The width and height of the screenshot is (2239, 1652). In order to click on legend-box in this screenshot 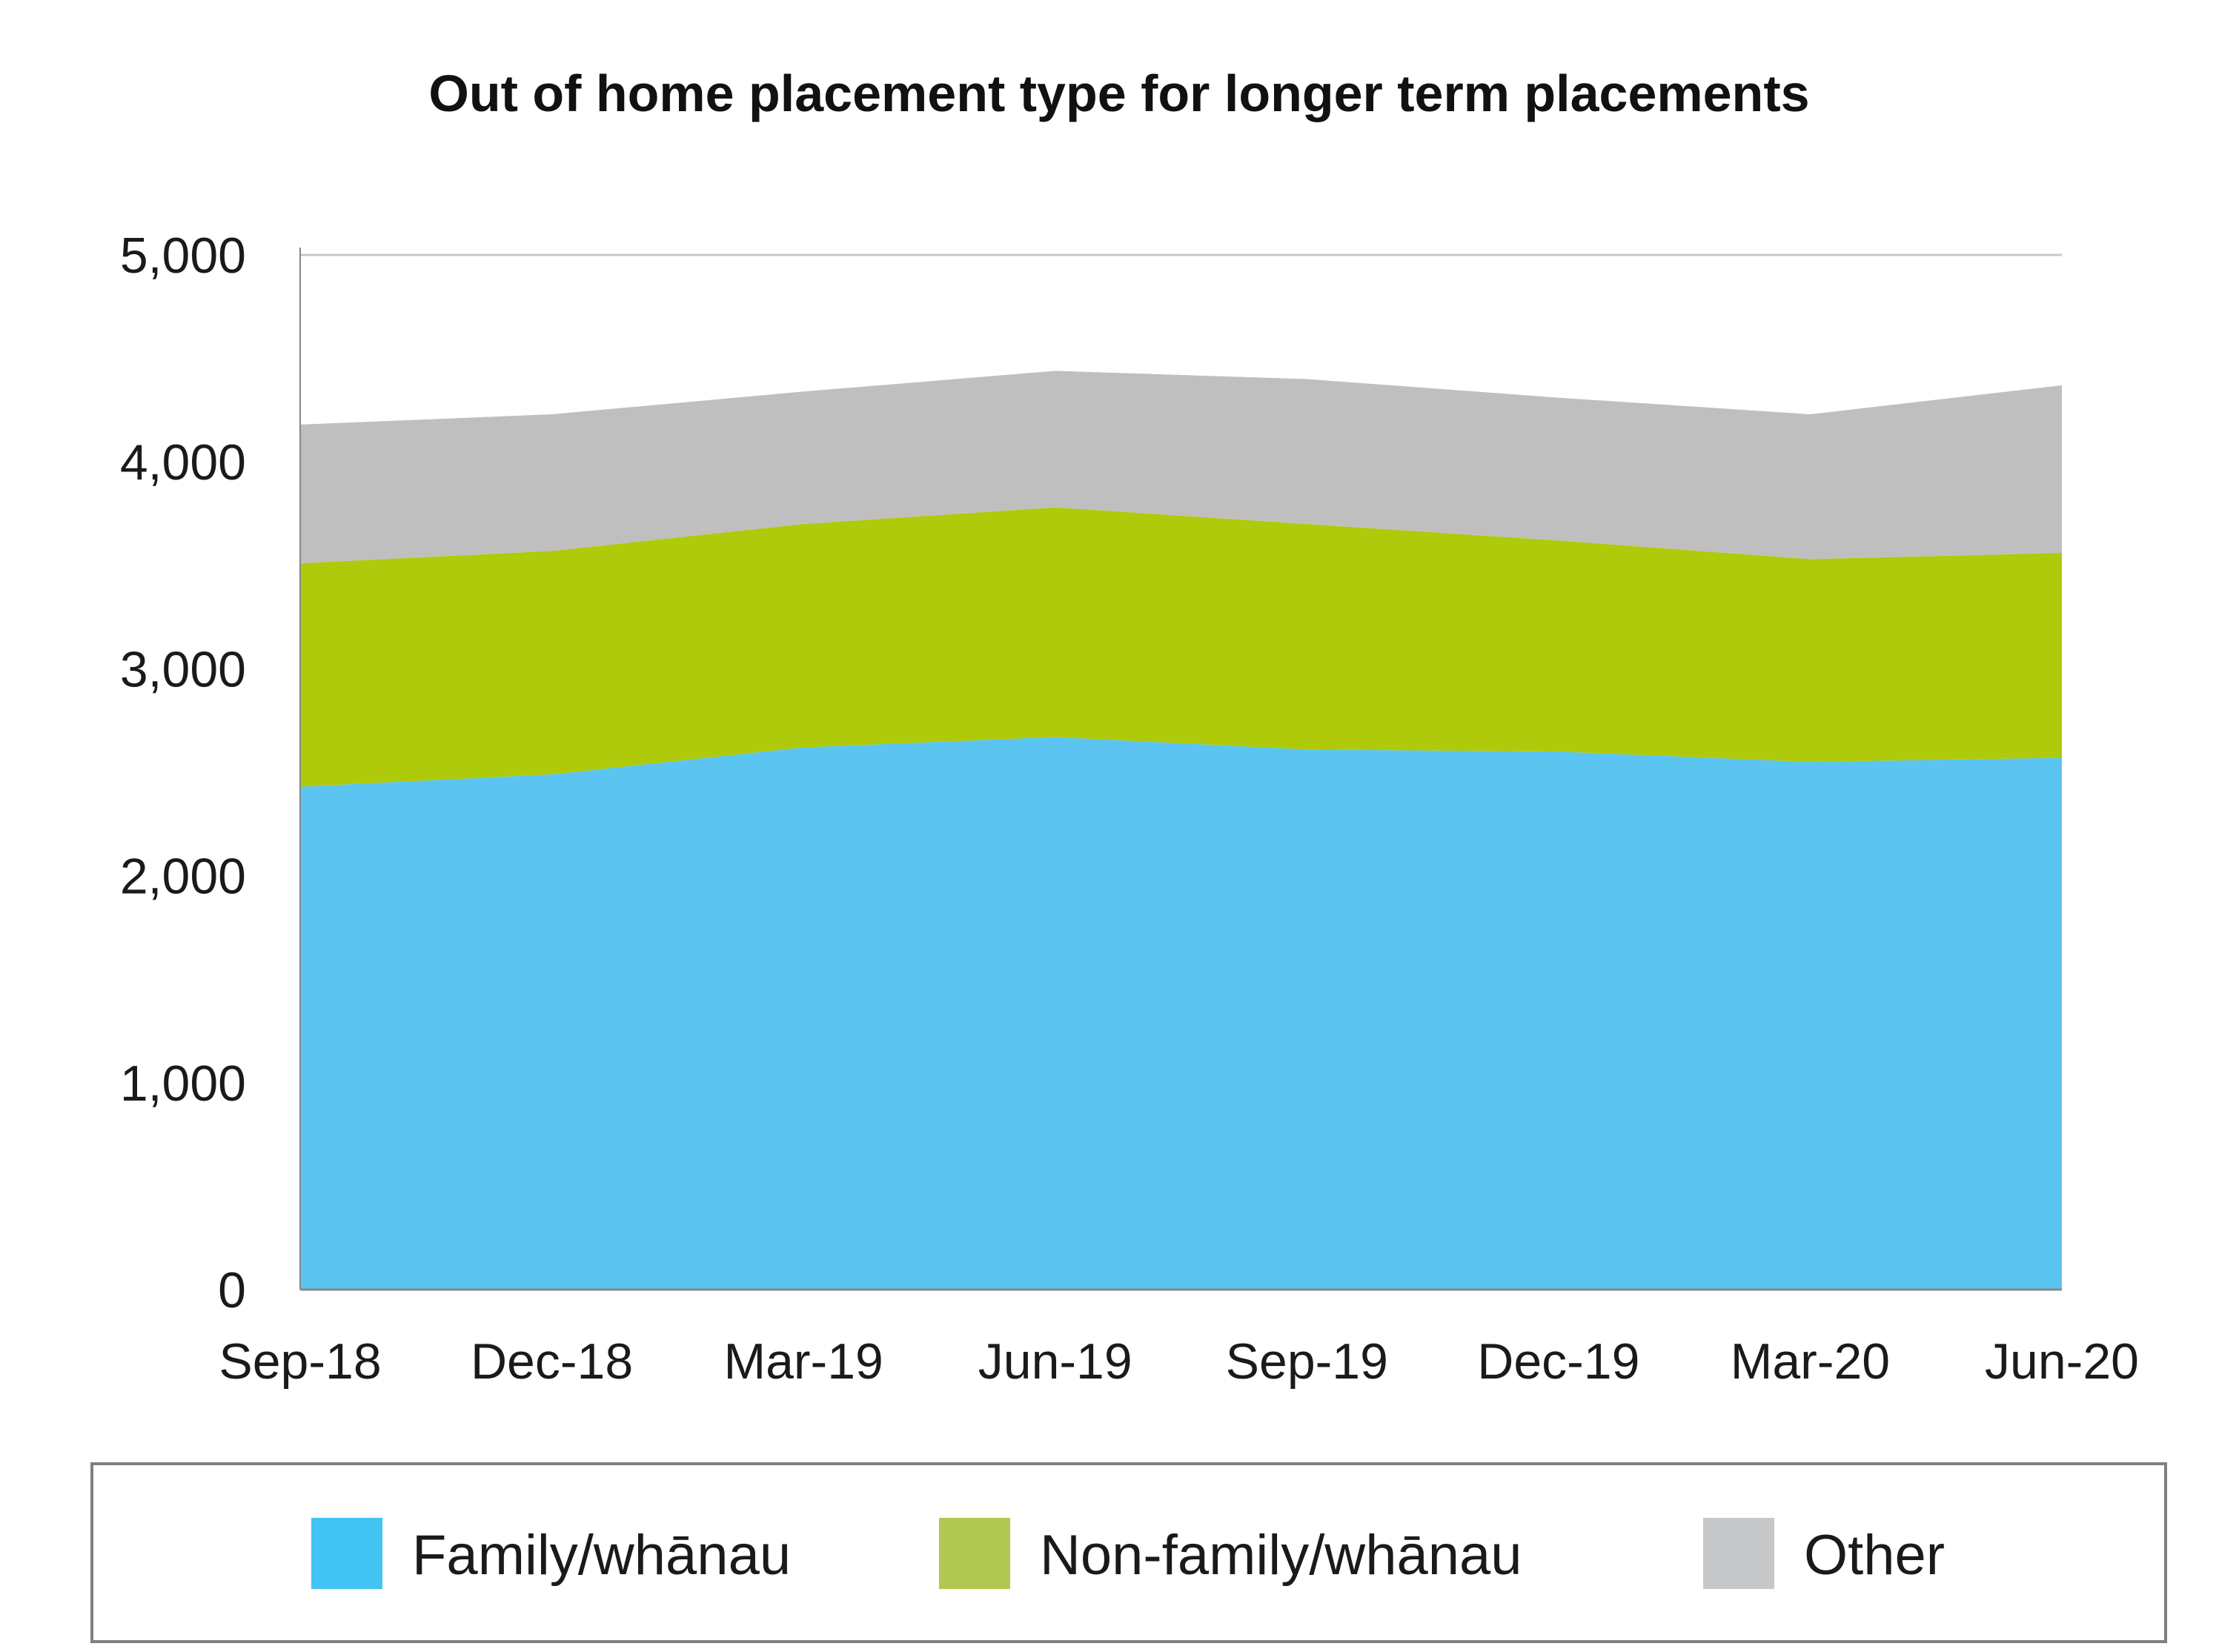, I will do `click(1128, 1552)`.